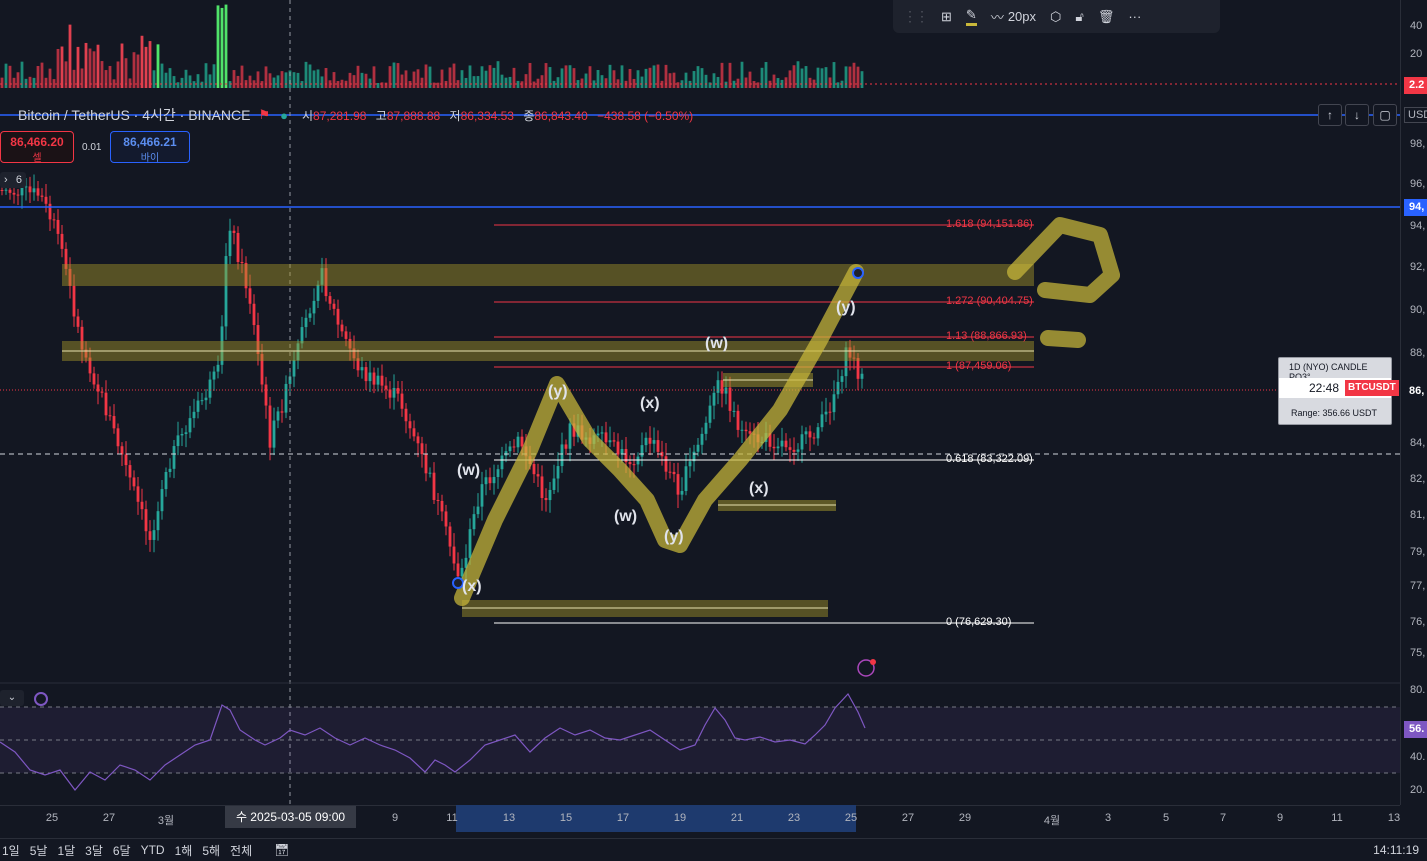 The image size is (1427, 861). Describe the element at coordinates (211, 850) in the screenshot. I see `range-button-5y: 5해` at that location.